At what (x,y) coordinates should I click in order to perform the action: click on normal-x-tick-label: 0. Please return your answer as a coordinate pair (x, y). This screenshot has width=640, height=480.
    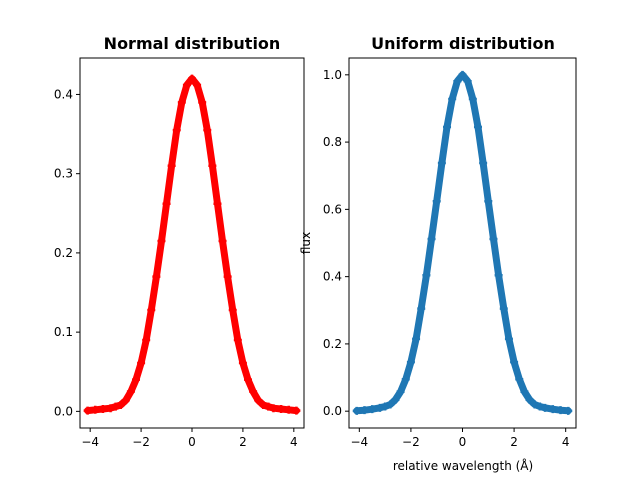
    Looking at the image, I should click on (192, 442).